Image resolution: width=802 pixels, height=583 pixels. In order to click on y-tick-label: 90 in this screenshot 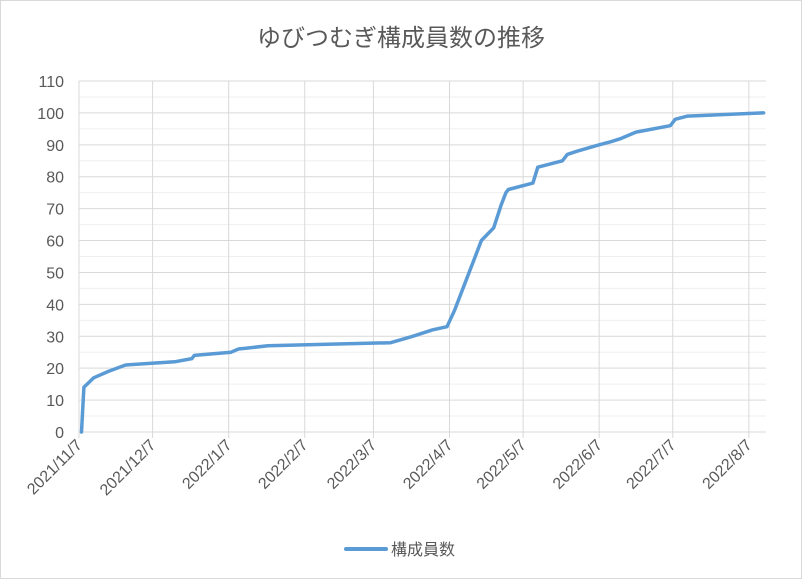, I will do `click(55, 146)`.